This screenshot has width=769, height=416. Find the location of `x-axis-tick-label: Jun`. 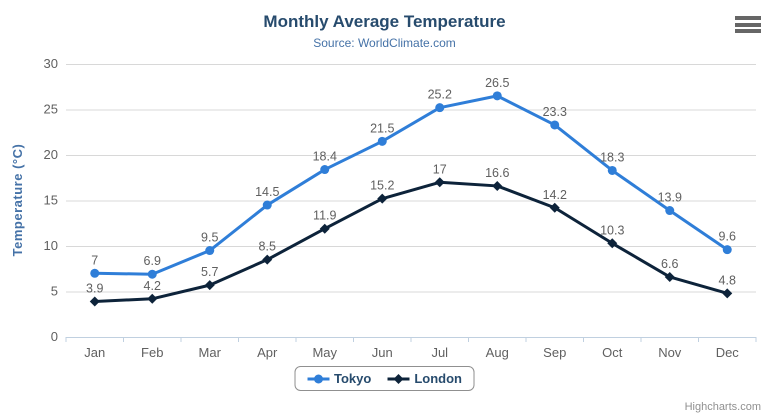

x-axis-tick-label: Jun is located at coordinates (382, 352).